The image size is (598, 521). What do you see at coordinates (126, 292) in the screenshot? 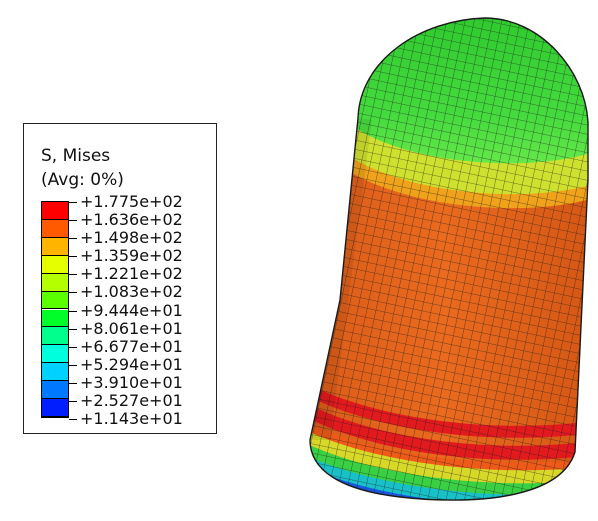
I see `legend-value-label: +1.083e+02` at bounding box center [126, 292].